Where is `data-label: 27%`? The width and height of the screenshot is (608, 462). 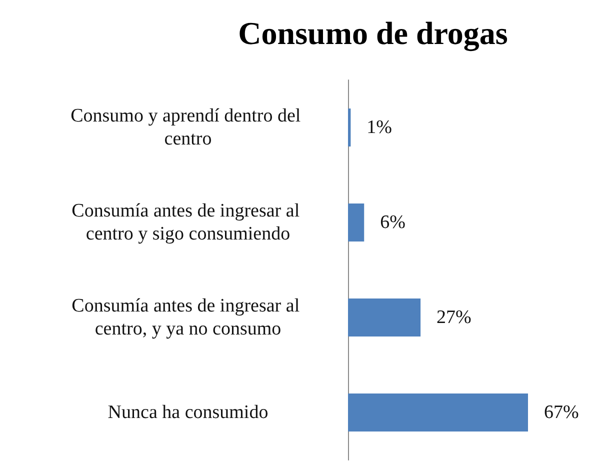 data-label: 27% is located at coordinates (454, 317).